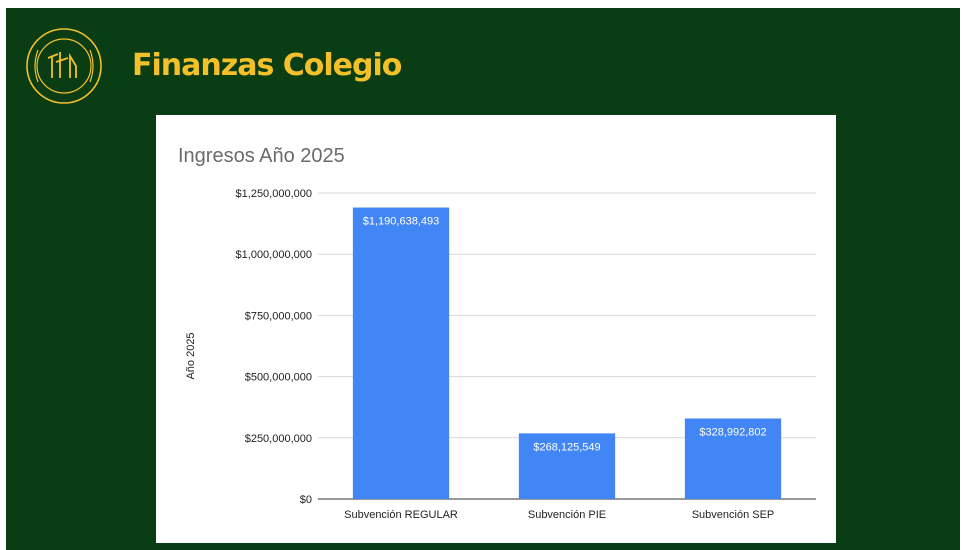 The height and width of the screenshot is (550, 966). What do you see at coordinates (401, 515) in the screenshot?
I see `x-tick-label: Subvención REGULAR` at bounding box center [401, 515].